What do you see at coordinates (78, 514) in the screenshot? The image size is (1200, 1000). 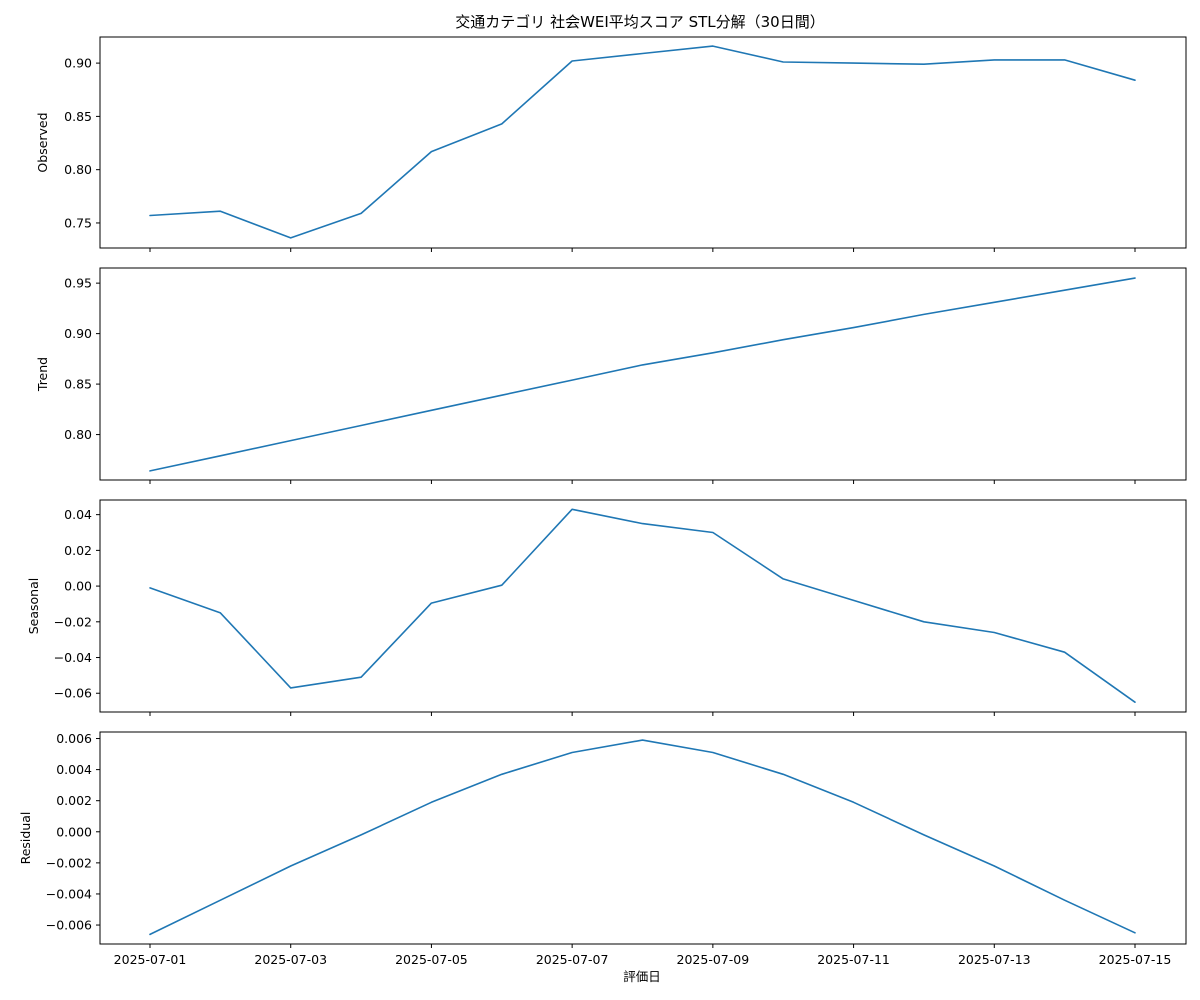 I see `y-tick-label: 0.04` at bounding box center [78, 514].